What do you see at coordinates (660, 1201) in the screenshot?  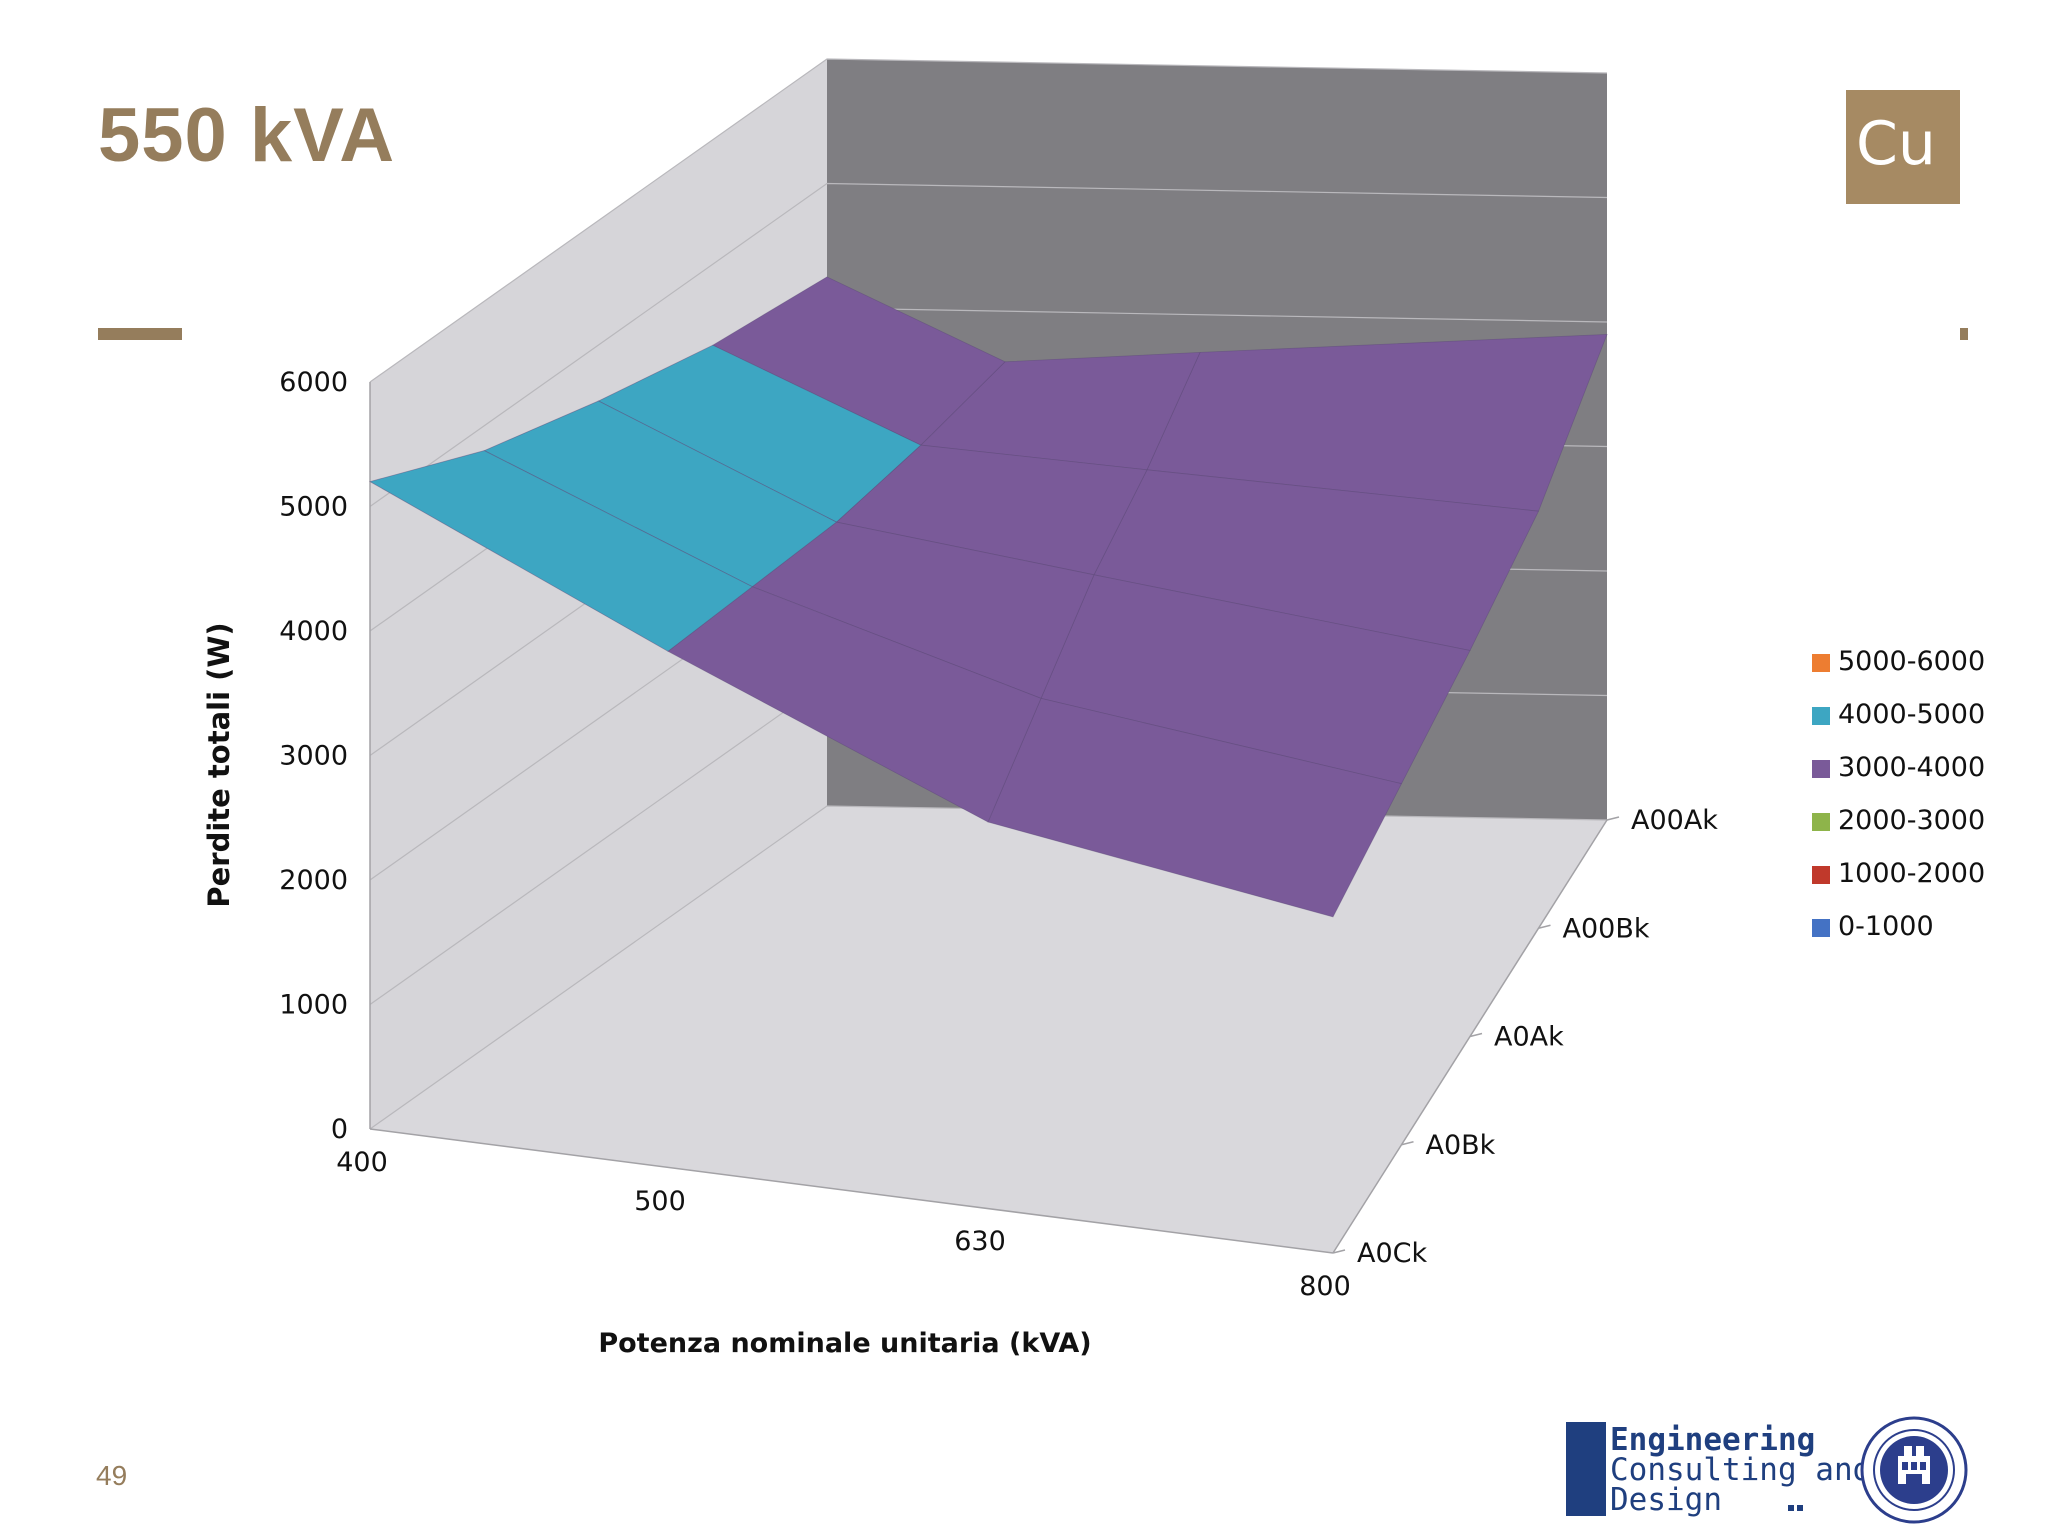 I see `x-tick-label-1: 500` at bounding box center [660, 1201].